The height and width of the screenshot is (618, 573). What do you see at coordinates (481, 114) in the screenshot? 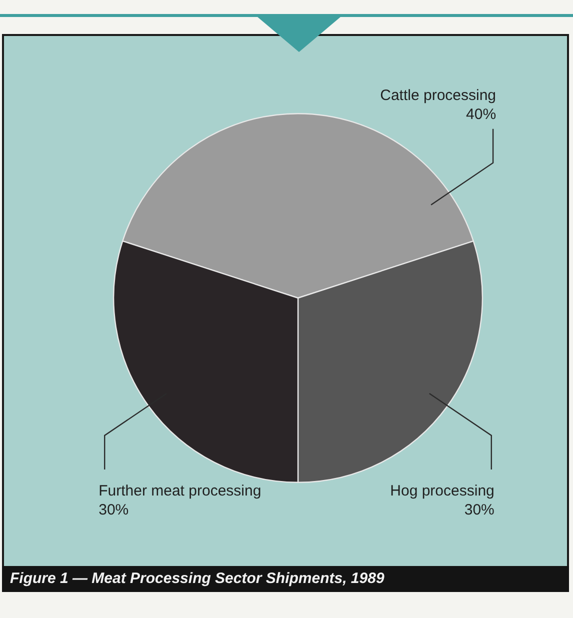
I see `data-label: 40%` at bounding box center [481, 114].